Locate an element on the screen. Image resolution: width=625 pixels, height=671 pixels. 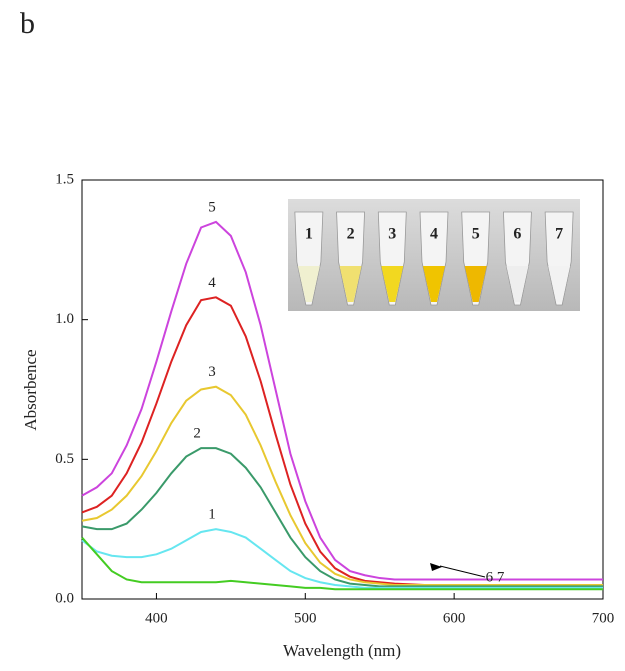
annotation-arrow is located at coordinates (462, 571).